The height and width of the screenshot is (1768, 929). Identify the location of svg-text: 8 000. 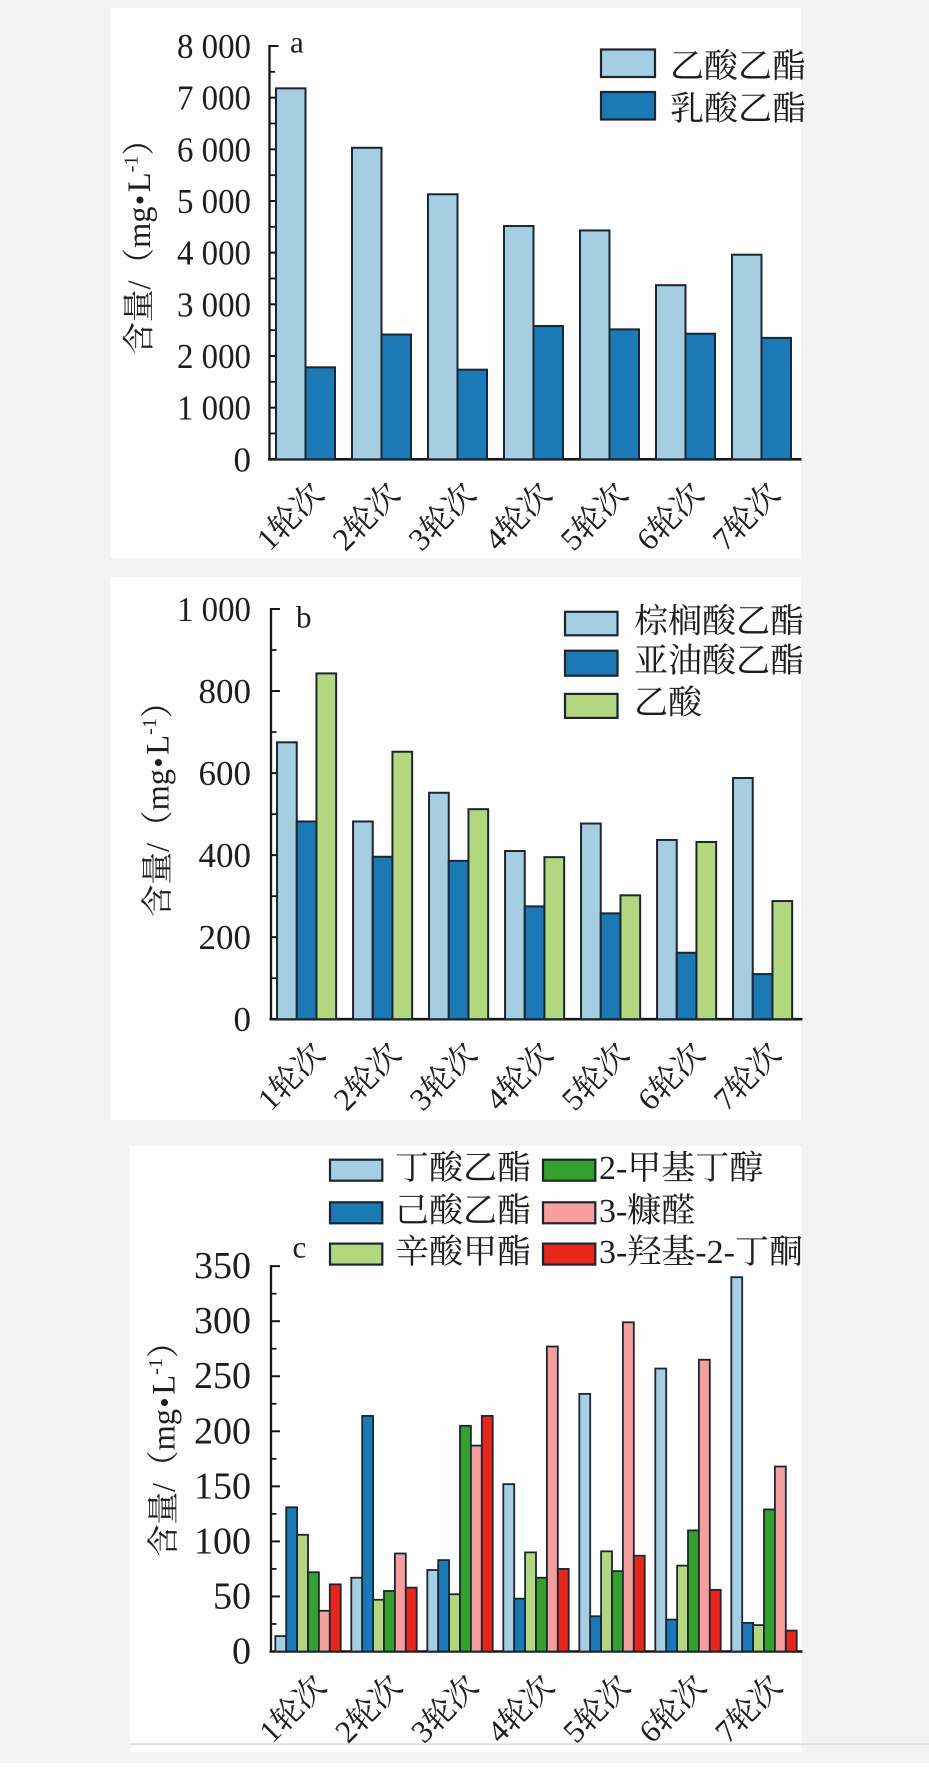
(214, 46).